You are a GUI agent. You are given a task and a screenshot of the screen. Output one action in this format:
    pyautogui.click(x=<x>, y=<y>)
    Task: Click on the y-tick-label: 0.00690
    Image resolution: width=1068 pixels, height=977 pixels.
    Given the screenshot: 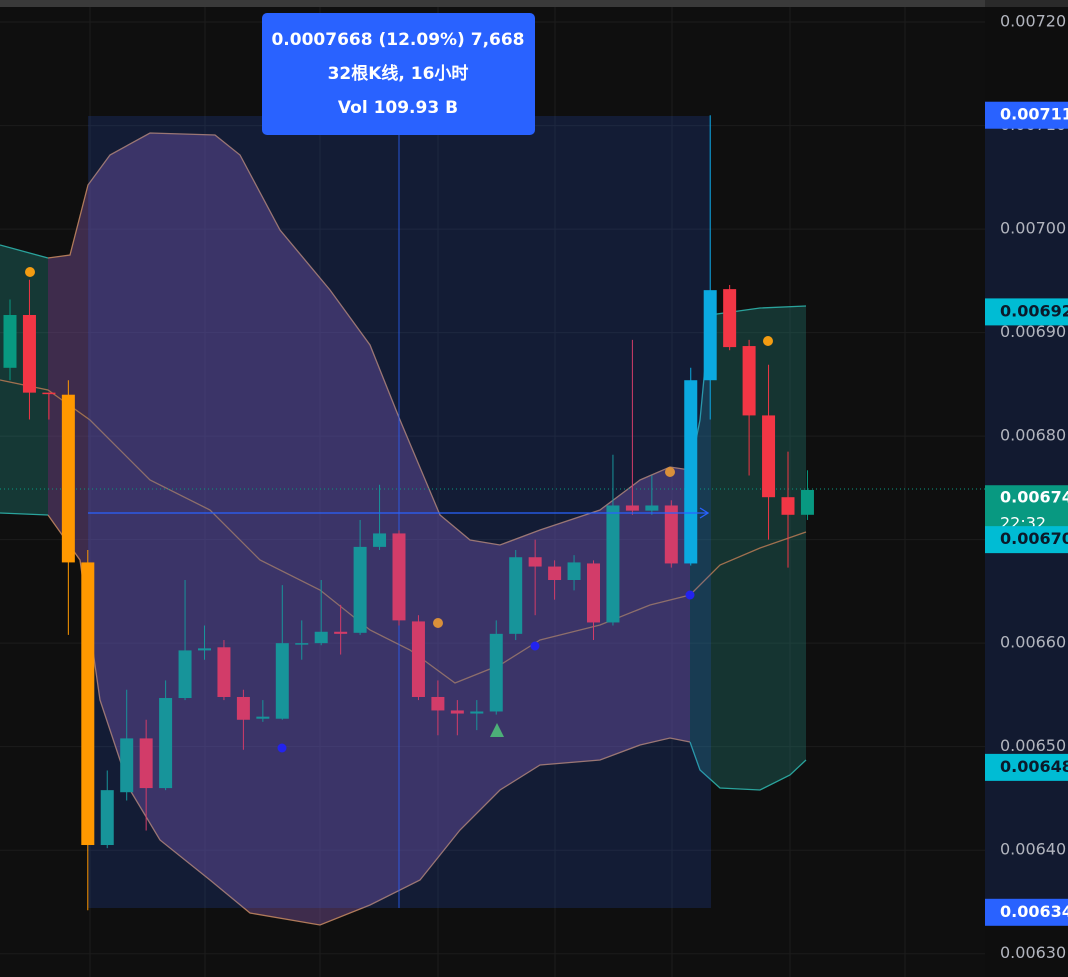 What is the action you would take?
    pyautogui.click(x=1033, y=331)
    